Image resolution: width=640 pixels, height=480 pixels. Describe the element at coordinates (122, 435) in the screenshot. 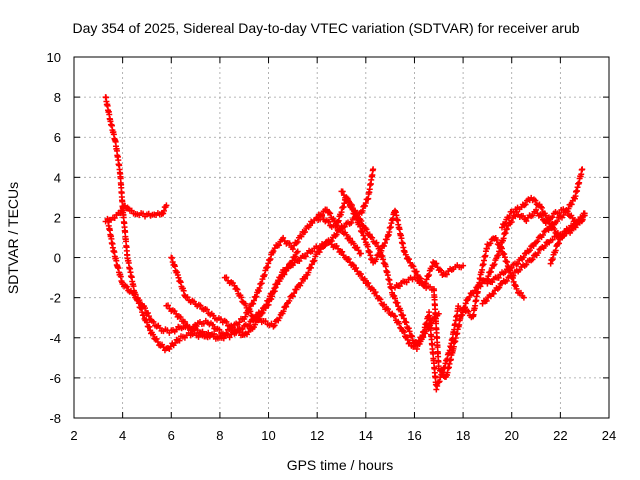

I see `x-tick-label: 4` at that location.